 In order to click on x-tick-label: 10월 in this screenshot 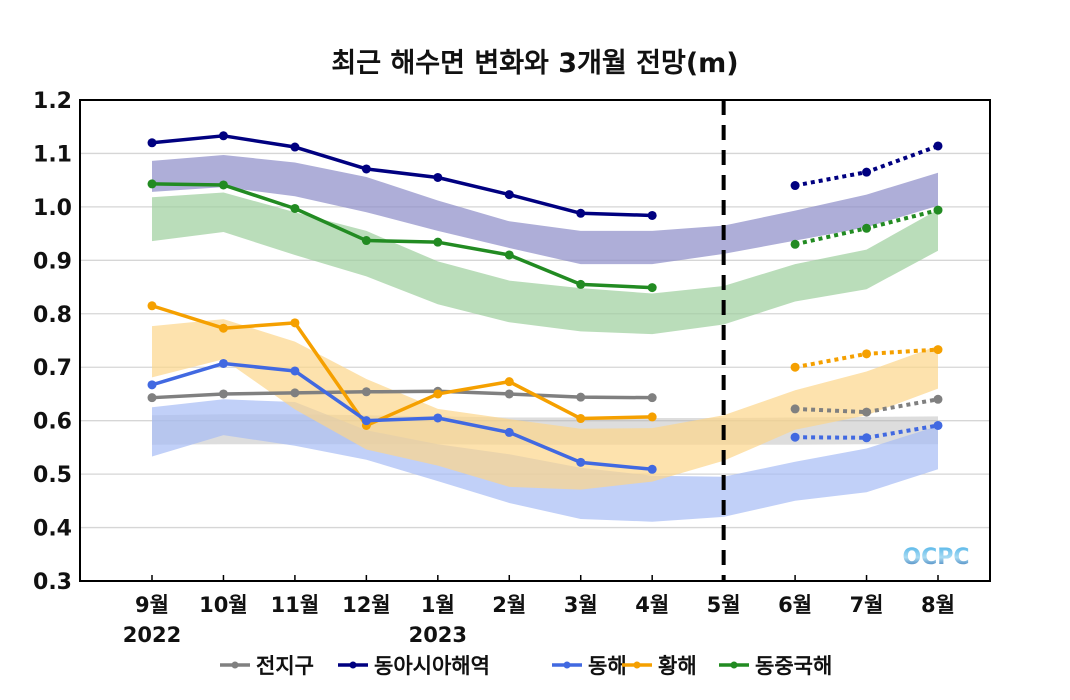, I will do `click(223, 605)`.